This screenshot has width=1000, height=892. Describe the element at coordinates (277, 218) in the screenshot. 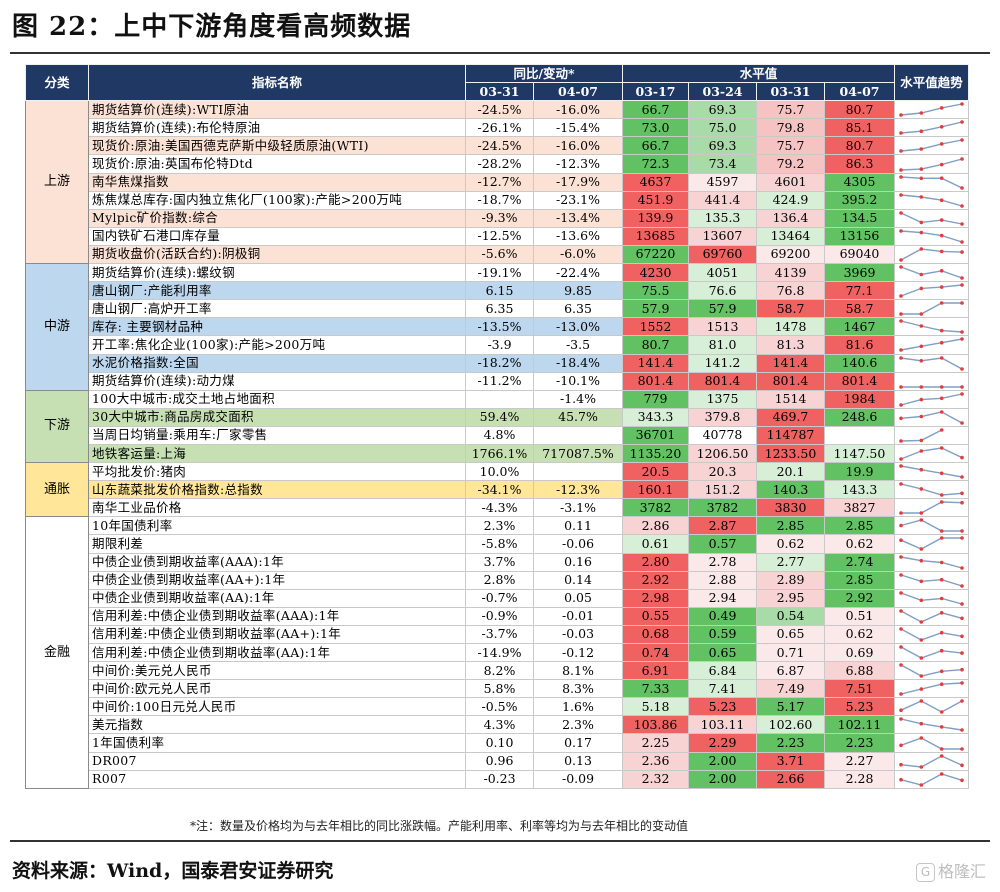

I see `indicator-name: Mylpic矿价指数:综合` at that location.